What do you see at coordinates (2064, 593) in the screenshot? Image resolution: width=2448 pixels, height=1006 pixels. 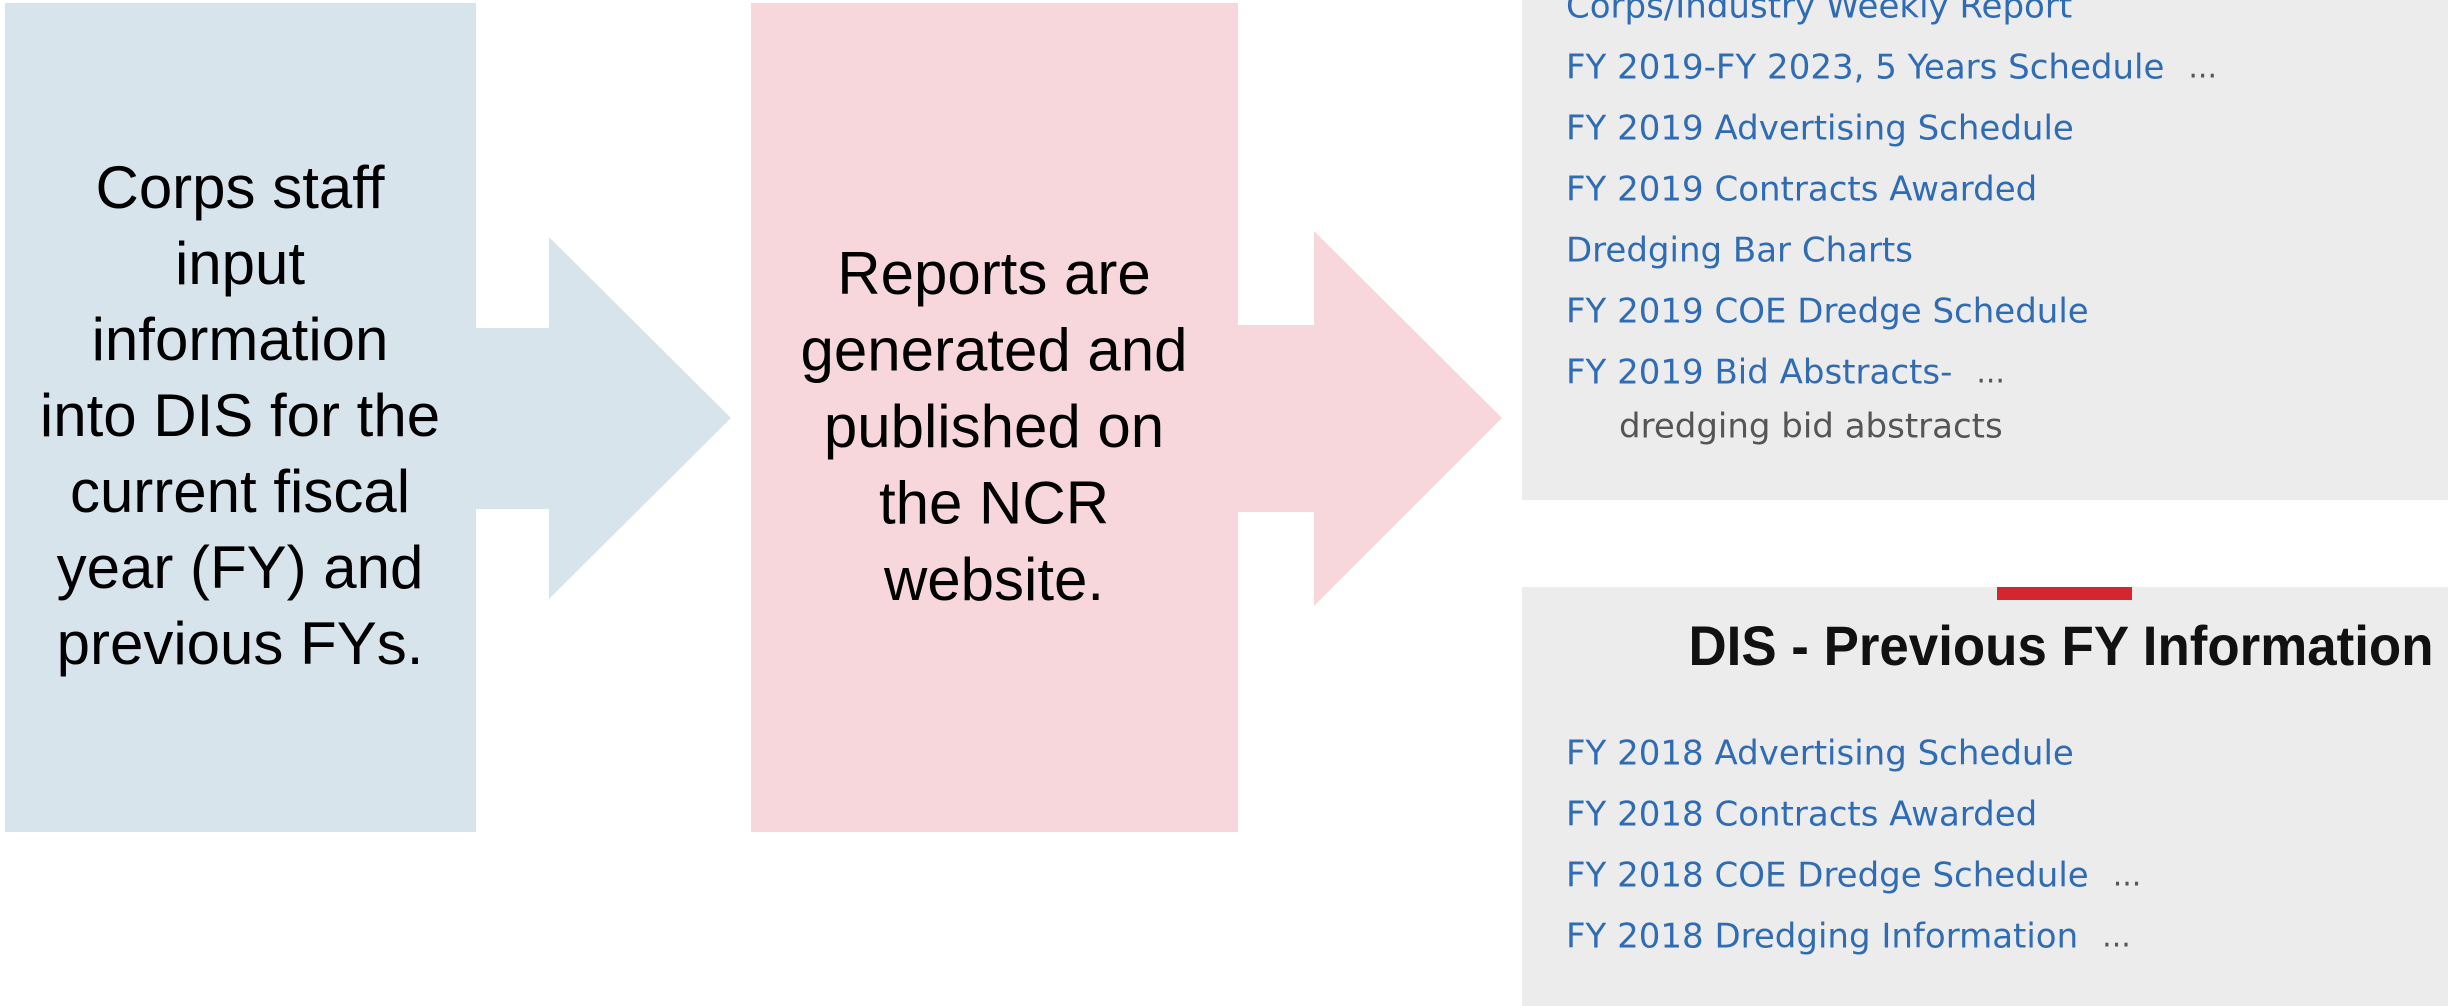 I see `accent-bar` at bounding box center [2064, 593].